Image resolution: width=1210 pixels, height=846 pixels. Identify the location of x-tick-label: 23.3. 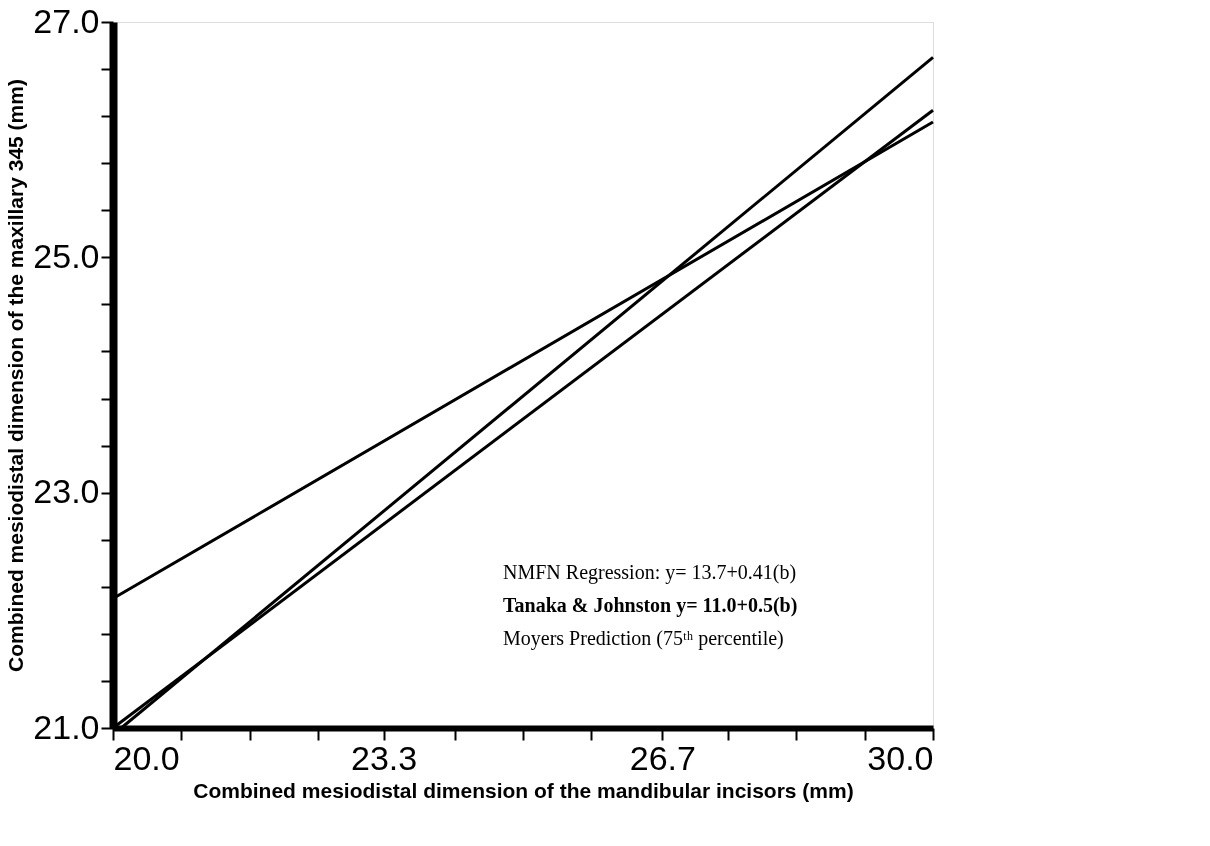
(384, 757).